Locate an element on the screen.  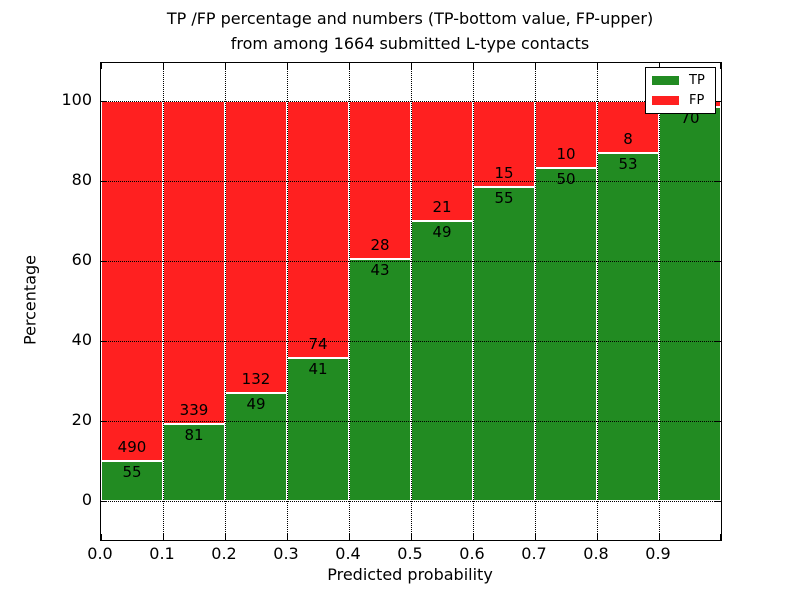
legend-item-fp: FP is located at coordinates (680, 100).